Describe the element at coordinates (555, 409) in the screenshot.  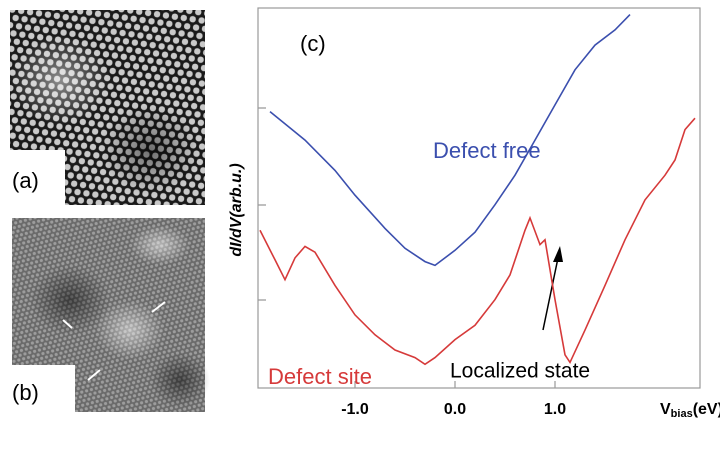
I see `x-tick-label: 1.0` at that location.